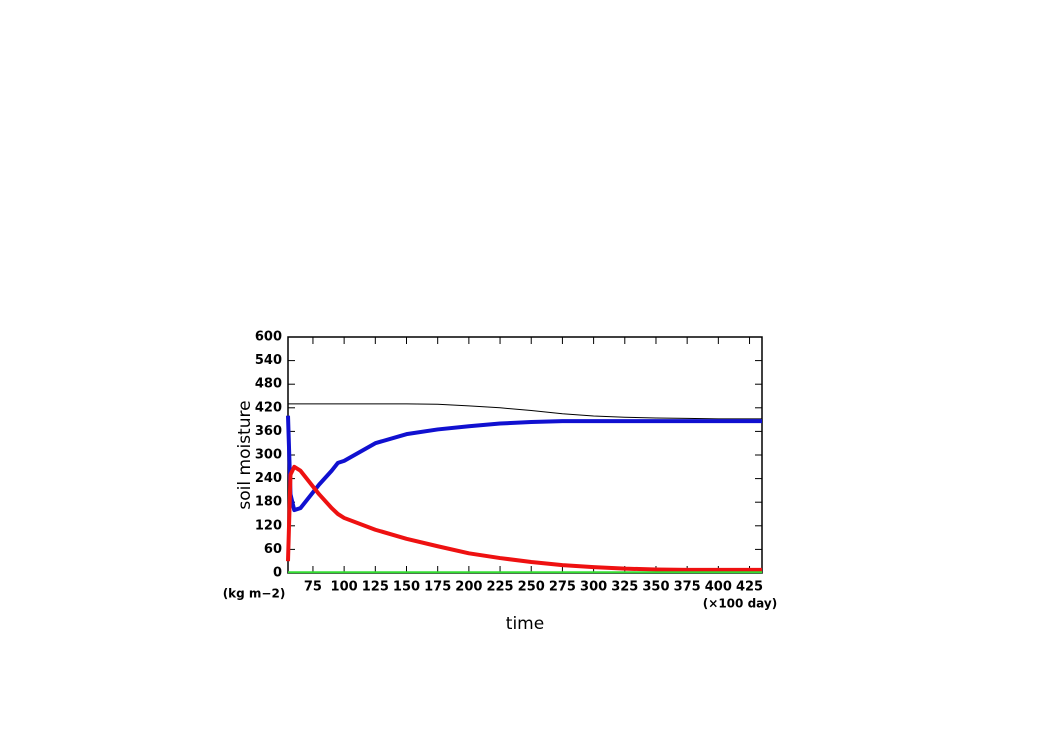 This screenshot has height=742, width=1050. I want to click on x-tick-label: 125, so click(375, 587).